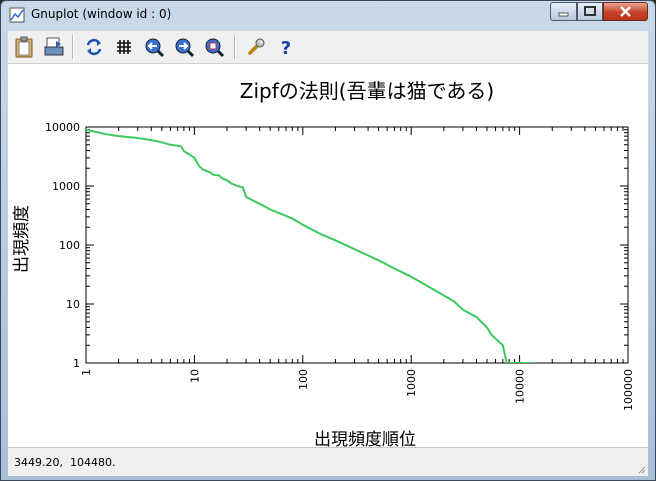  What do you see at coordinates (365, 438) in the screenshot?
I see `x-axis-label: 出現頻度順位` at bounding box center [365, 438].